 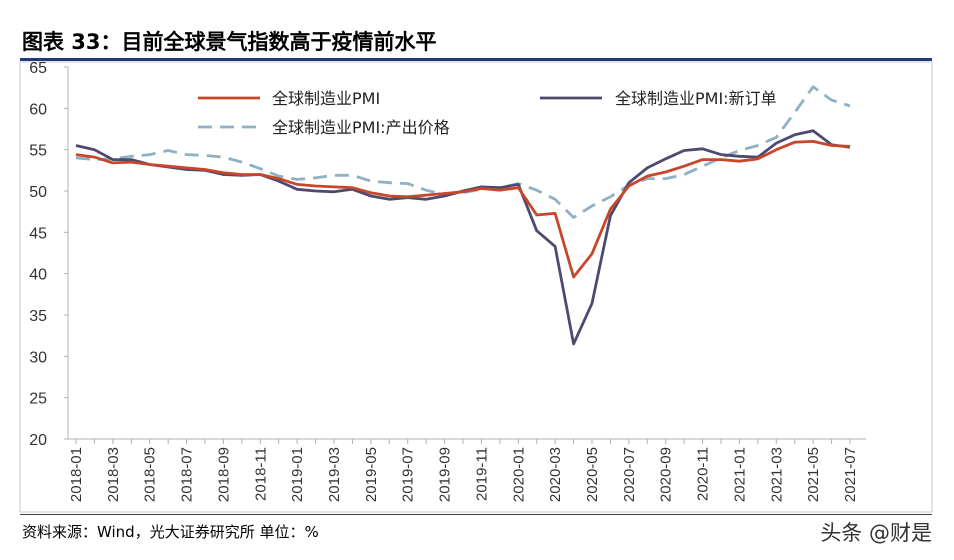 What do you see at coordinates (170, 532) in the screenshot?
I see `source-note: 资料来源：Wind，光大证券研究所 单位：%` at bounding box center [170, 532].